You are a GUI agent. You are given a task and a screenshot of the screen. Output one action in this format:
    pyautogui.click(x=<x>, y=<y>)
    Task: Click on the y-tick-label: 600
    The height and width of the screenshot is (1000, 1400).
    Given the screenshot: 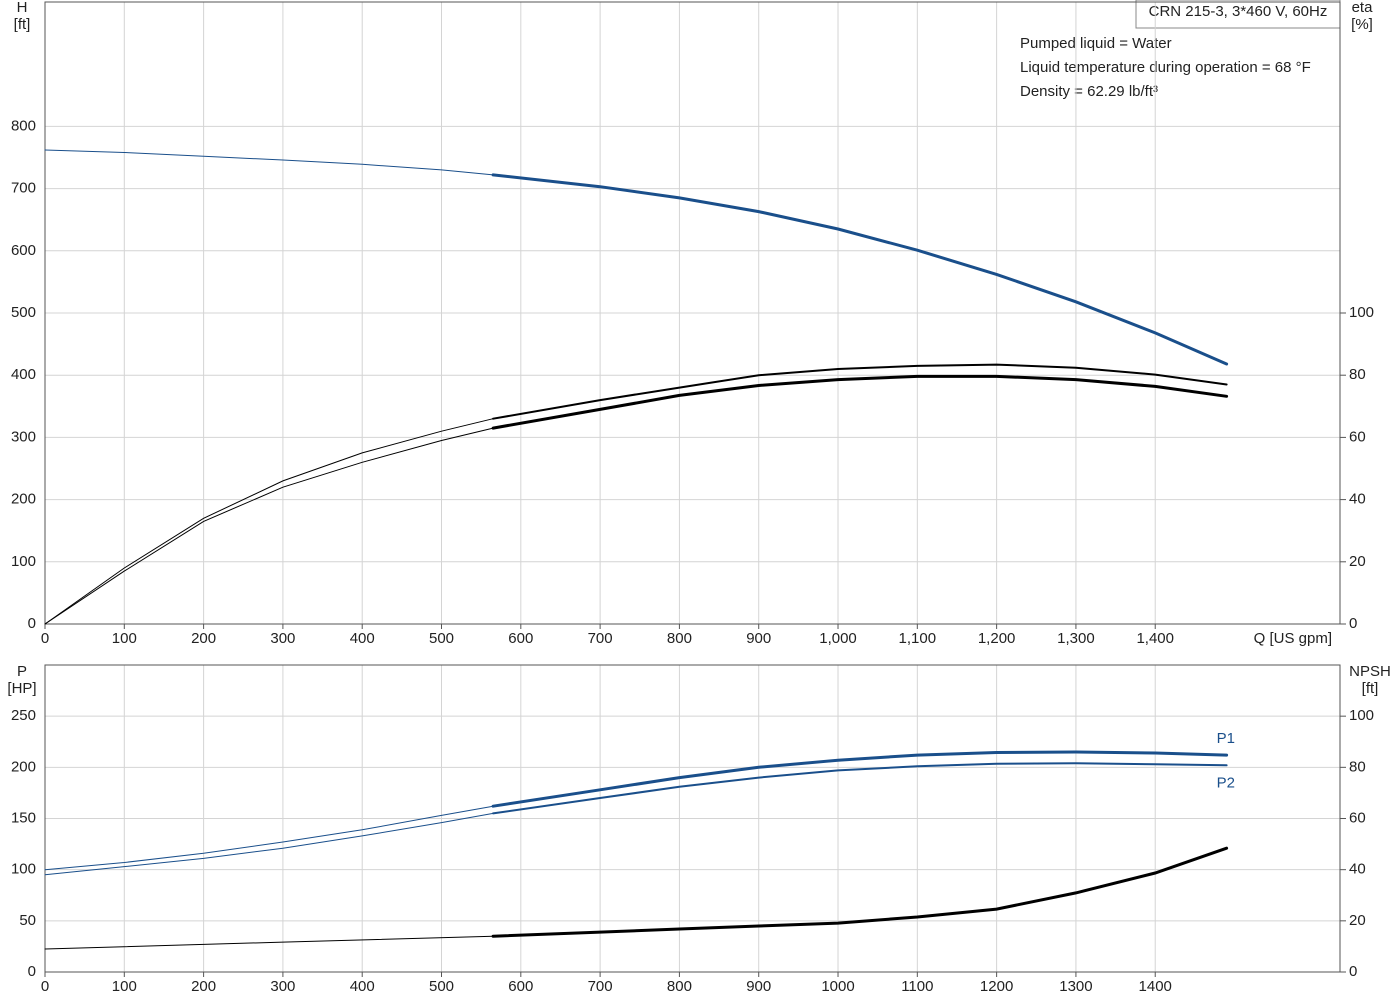 What is the action you would take?
    pyautogui.click(x=23, y=250)
    